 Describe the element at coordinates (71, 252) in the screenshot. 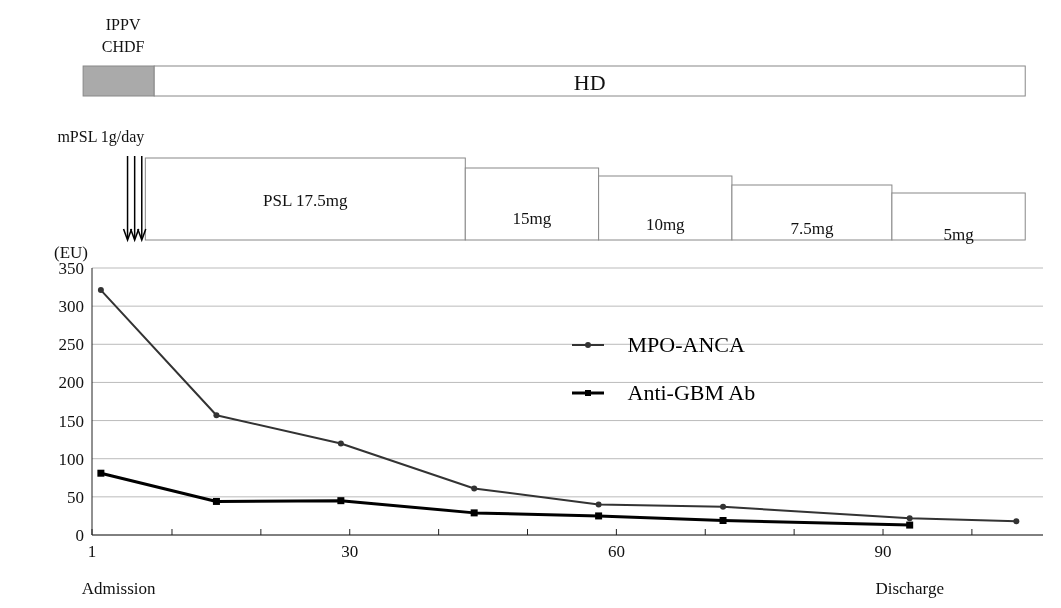

I see `y-axis-title: (EU)` at that location.